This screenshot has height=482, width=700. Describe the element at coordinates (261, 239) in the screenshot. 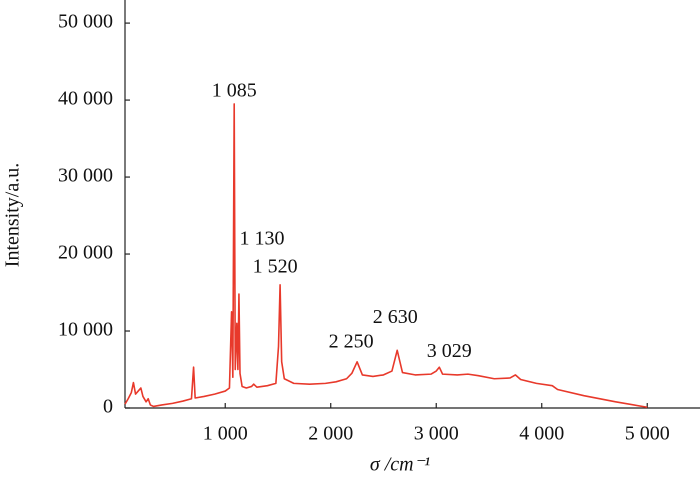

I see `peak-label: 1 130` at that location.